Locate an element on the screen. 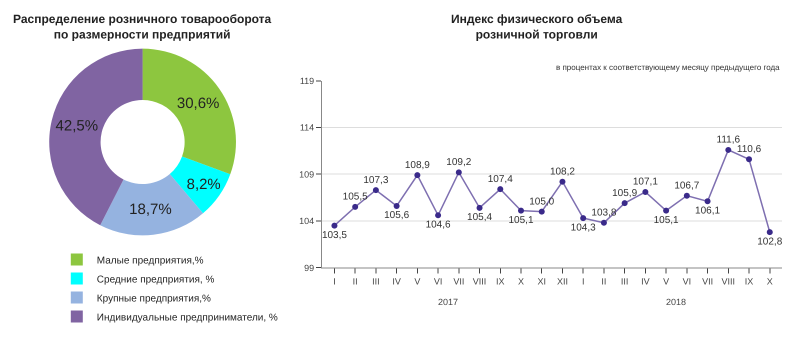  text: 106,7 is located at coordinates (687, 186).